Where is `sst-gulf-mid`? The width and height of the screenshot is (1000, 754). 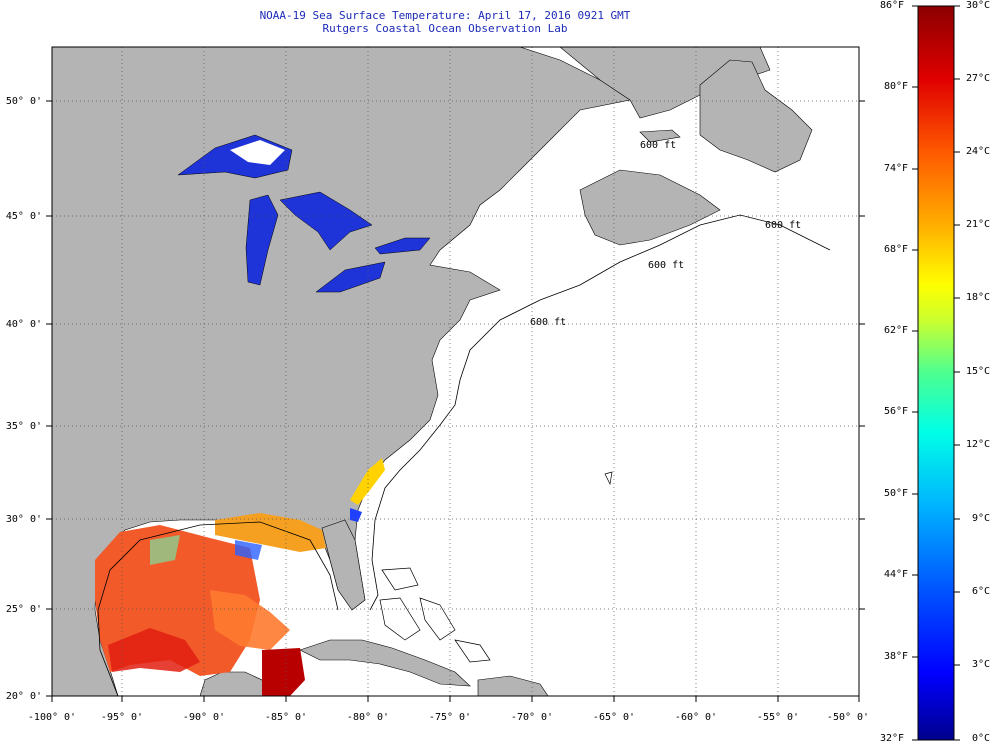
sst-gulf-mid is located at coordinates (250, 620).